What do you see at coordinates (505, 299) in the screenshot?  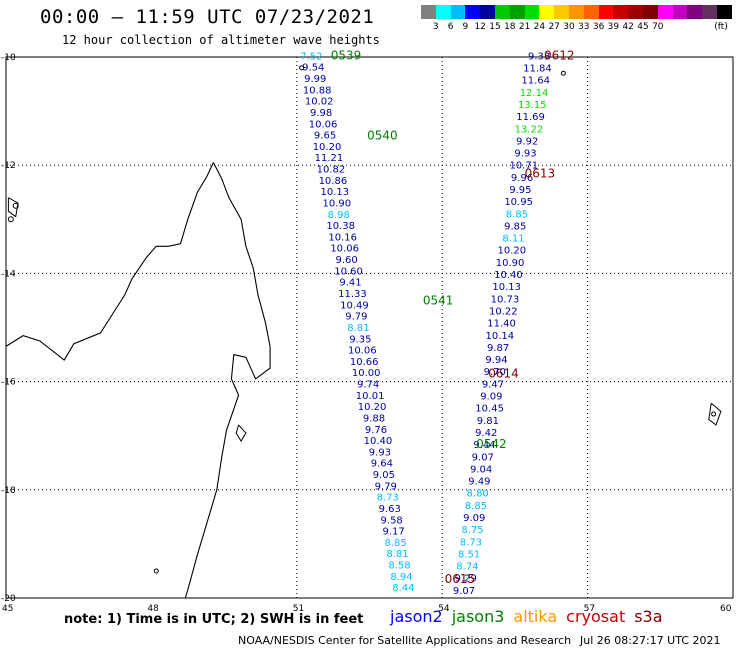 I see `swh-value: 10.73` at bounding box center [505, 299].